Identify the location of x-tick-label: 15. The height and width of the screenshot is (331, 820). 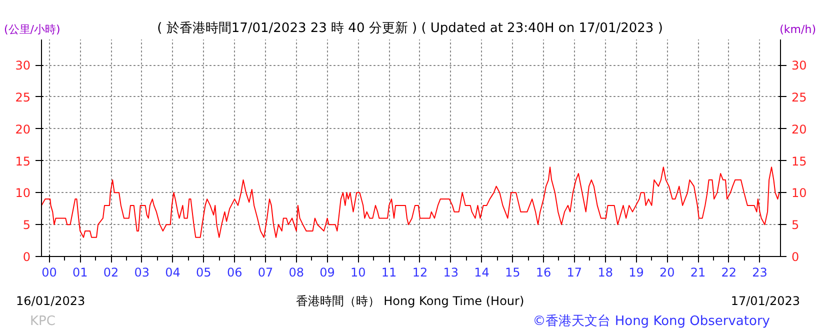
(512, 273).